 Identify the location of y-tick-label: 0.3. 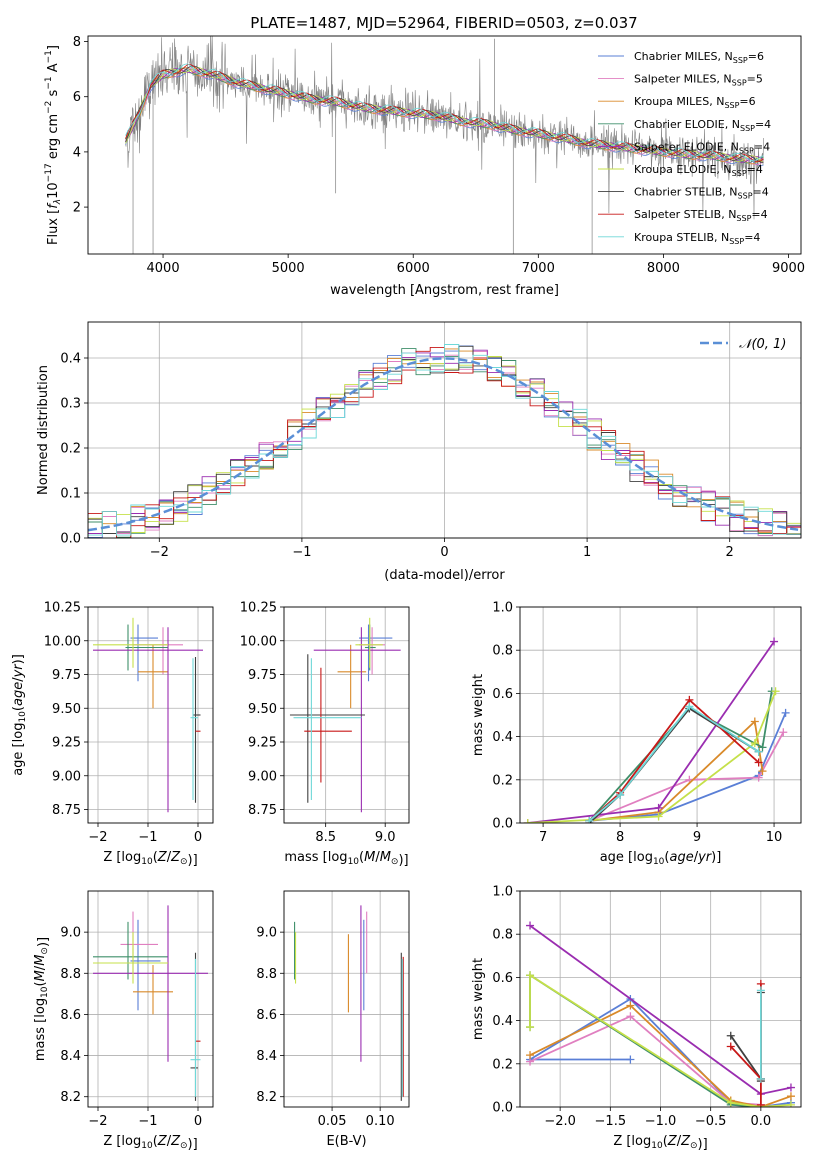
(70, 404).